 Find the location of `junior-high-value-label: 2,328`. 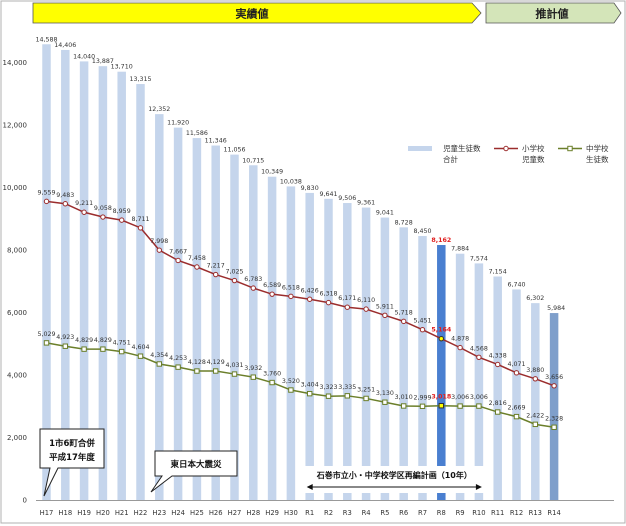

junior-high-value-label: 2,328 is located at coordinates (554, 418).